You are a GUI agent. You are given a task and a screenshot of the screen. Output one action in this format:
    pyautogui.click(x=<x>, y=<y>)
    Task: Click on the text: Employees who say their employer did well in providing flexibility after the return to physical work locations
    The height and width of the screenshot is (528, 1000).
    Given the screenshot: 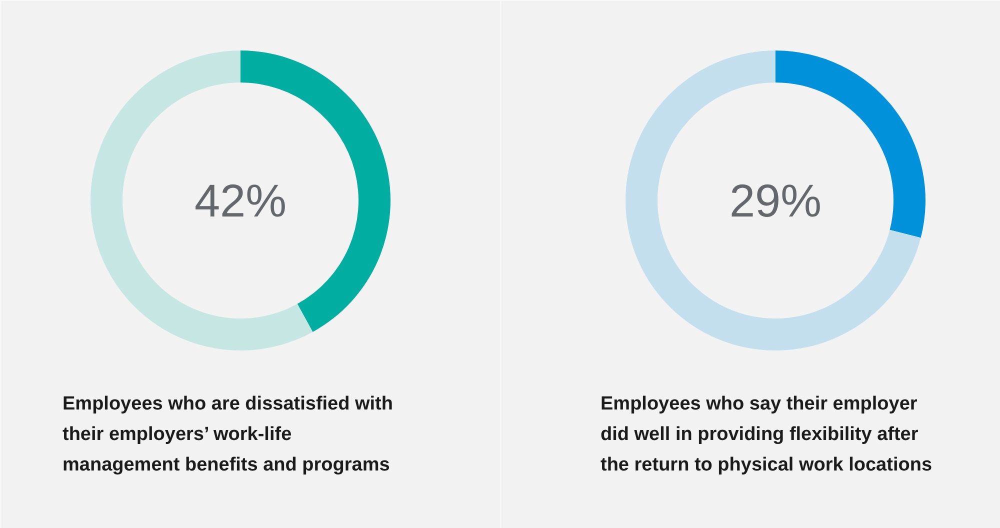 What is the action you would take?
    pyautogui.click(x=766, y=435)
    